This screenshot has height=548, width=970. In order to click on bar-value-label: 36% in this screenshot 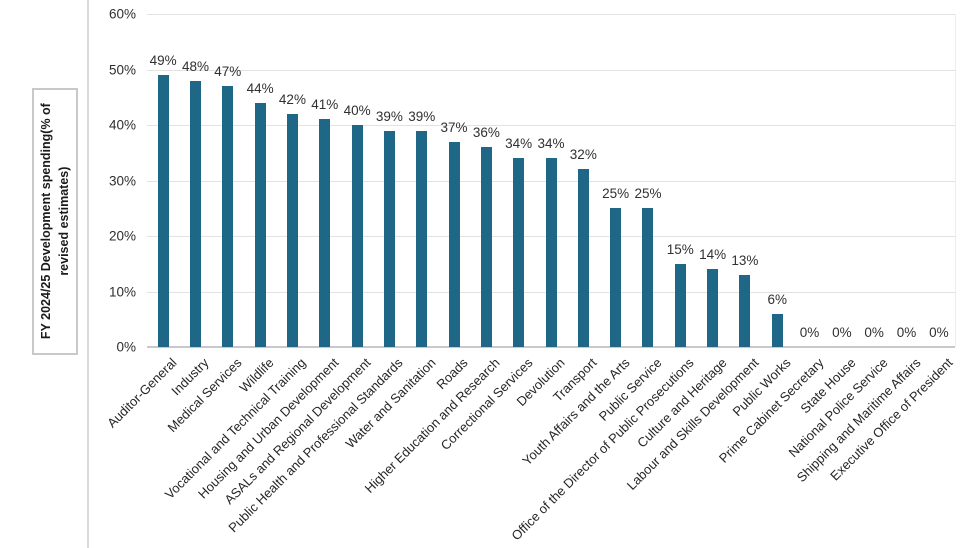, I will do `click(486, 133)`.